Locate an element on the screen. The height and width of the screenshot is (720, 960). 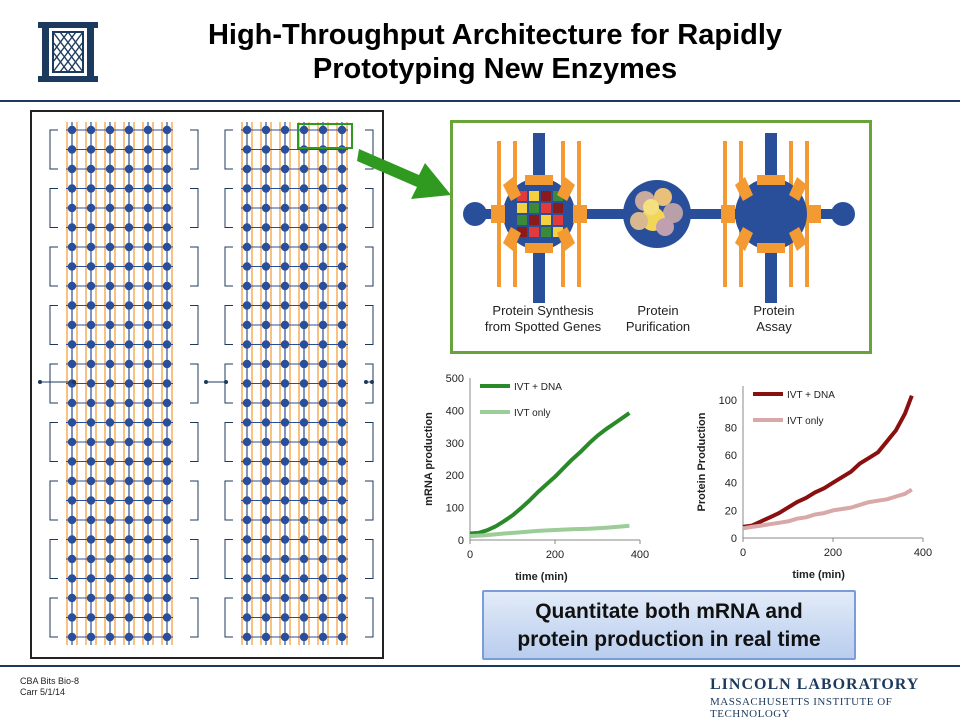
chart2-y-tick-label: 80 is located at coordinates (731, 428).